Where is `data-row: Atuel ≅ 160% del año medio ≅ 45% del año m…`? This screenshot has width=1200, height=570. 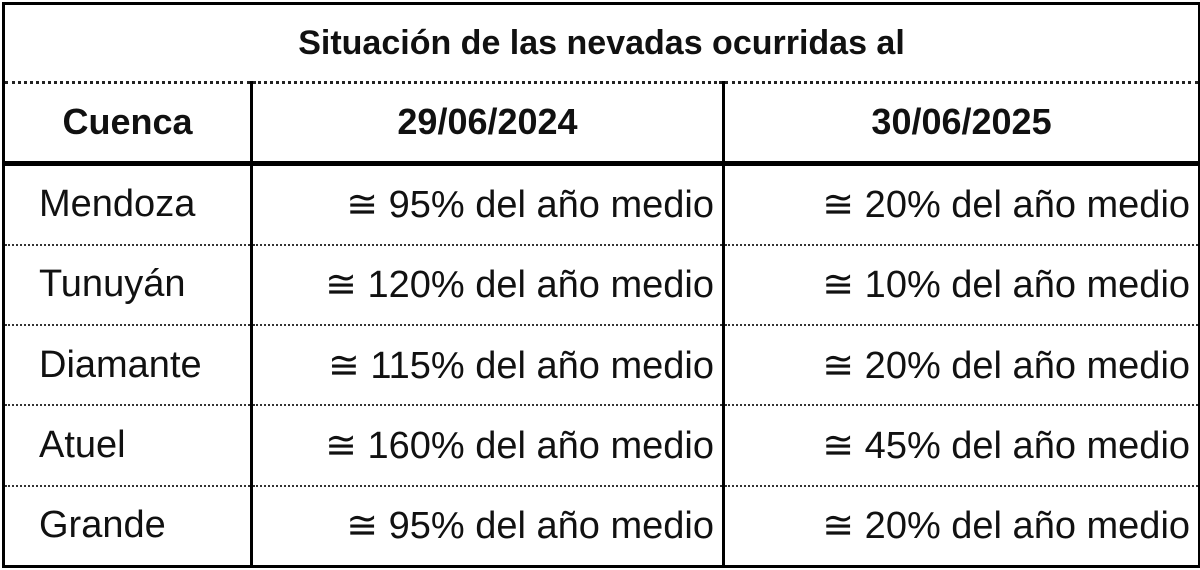
data-row: Atuel ≅ 160% del año medio ≅ 45% del año m… is located at coordinates (601, 446).